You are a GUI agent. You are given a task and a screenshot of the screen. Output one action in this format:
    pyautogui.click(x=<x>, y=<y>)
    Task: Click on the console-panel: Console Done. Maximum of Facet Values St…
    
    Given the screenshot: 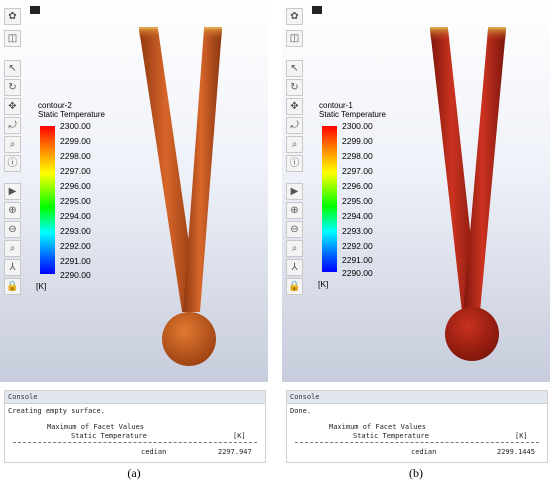 What is the action you would take?
    pyautogui.click(x=417, y=426)
    